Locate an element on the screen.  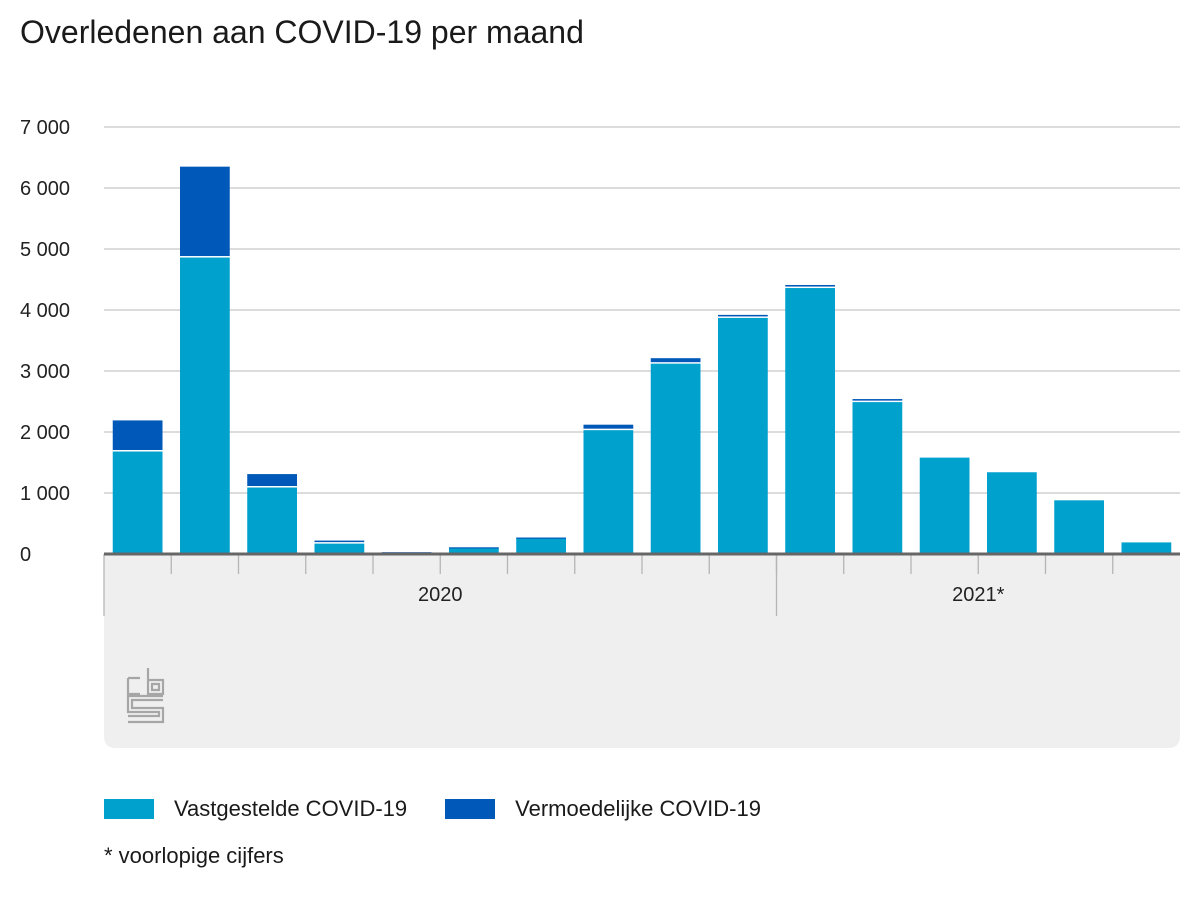
x-axis: 2020 2021* is located at coordinates (641, 584).